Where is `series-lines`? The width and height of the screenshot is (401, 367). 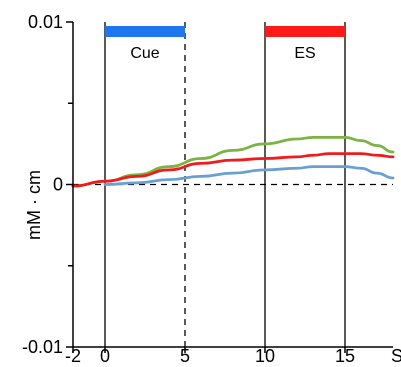 series-lines is located at coordinates (233, 161).